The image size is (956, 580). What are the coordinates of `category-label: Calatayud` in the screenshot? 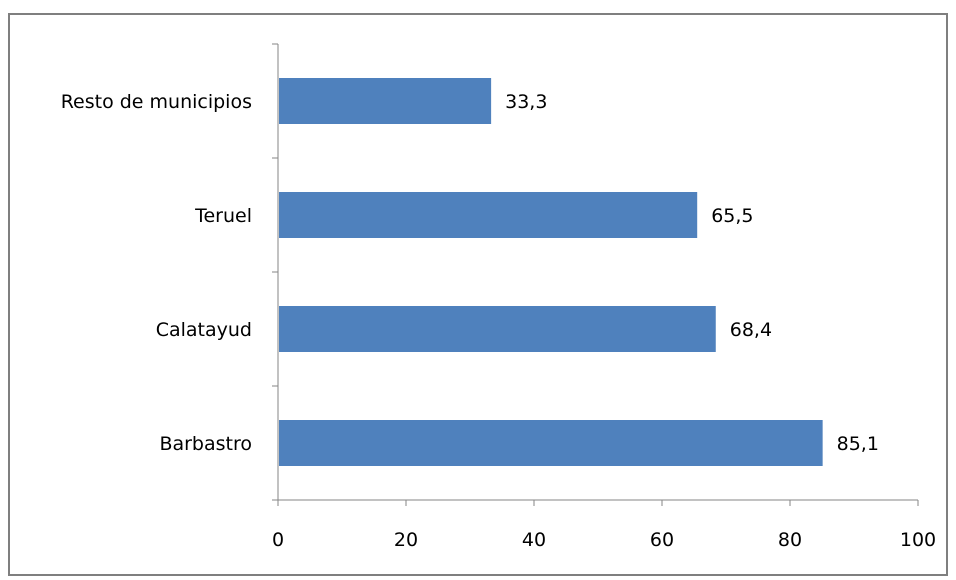 It's located at (204, 330).